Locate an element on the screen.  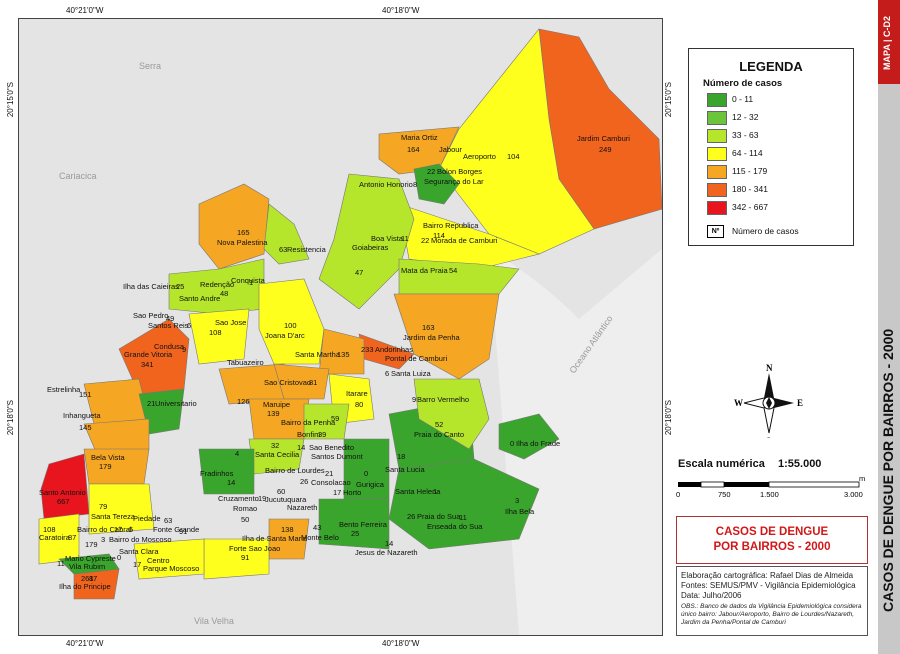
area-ilha-do-frade is located at coordinates (529, 436).